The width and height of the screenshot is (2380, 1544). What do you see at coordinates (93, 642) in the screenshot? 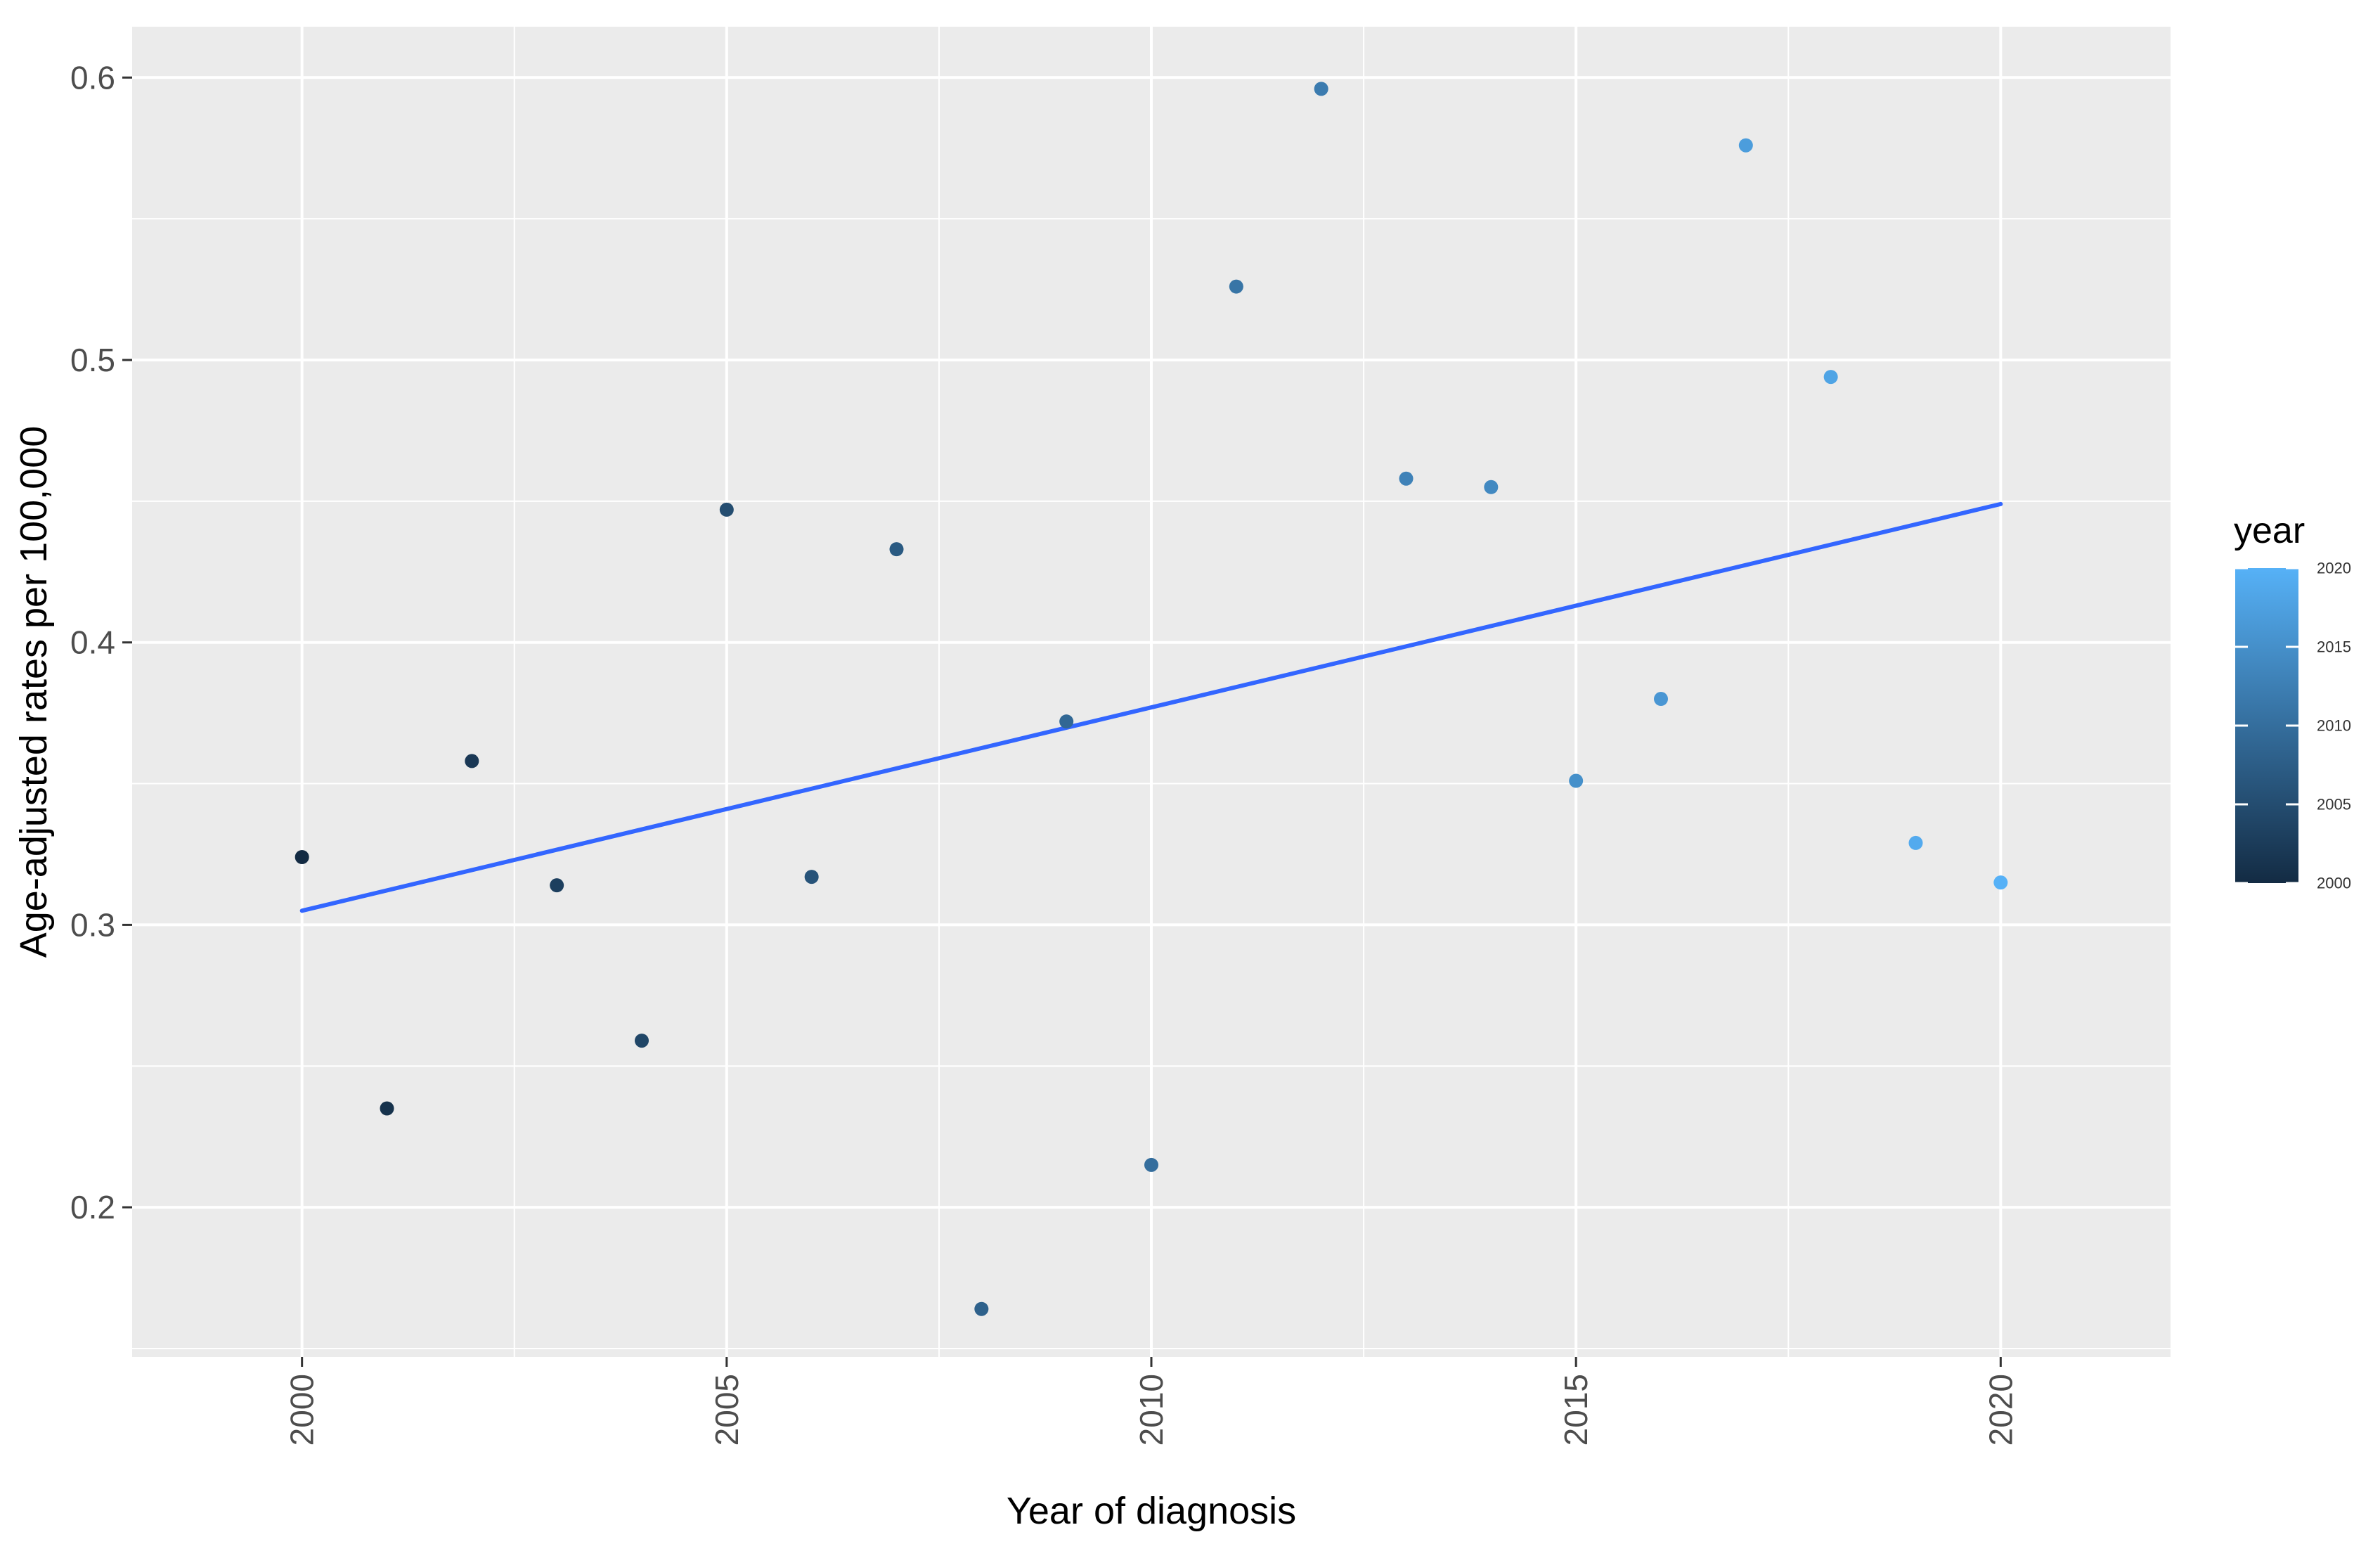
I see `y-tick-label: 0.4` at bounding box center [93, 642].